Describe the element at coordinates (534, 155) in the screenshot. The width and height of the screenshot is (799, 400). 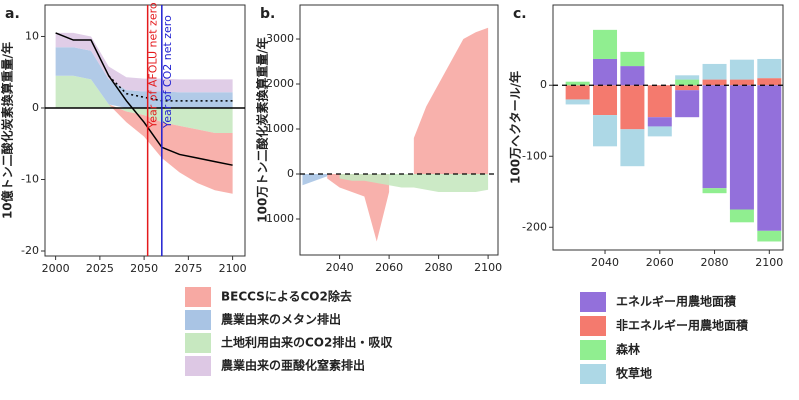
I see `y-tick-label: -100` at that location.